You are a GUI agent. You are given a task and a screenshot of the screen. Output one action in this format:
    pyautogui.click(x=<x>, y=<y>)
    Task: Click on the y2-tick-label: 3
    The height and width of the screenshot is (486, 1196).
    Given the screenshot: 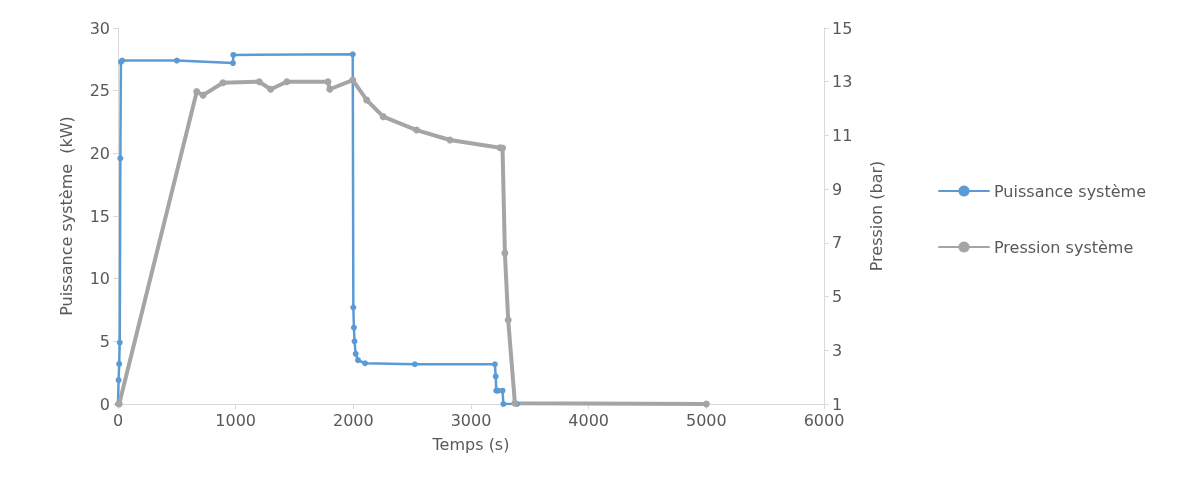 What is the action you would take?
    pyautogui.click(x=837, y=350)
    